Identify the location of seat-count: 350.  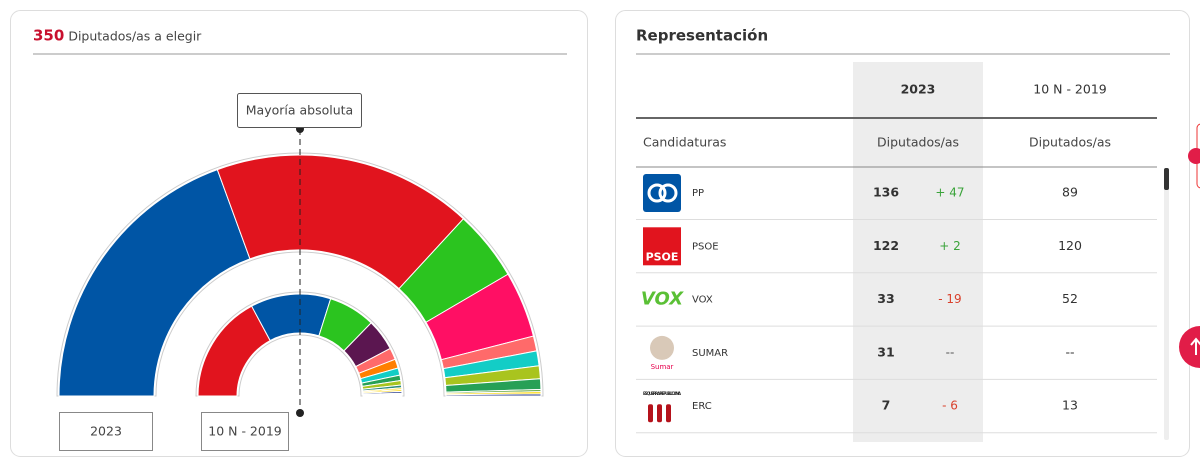
(48, 36).